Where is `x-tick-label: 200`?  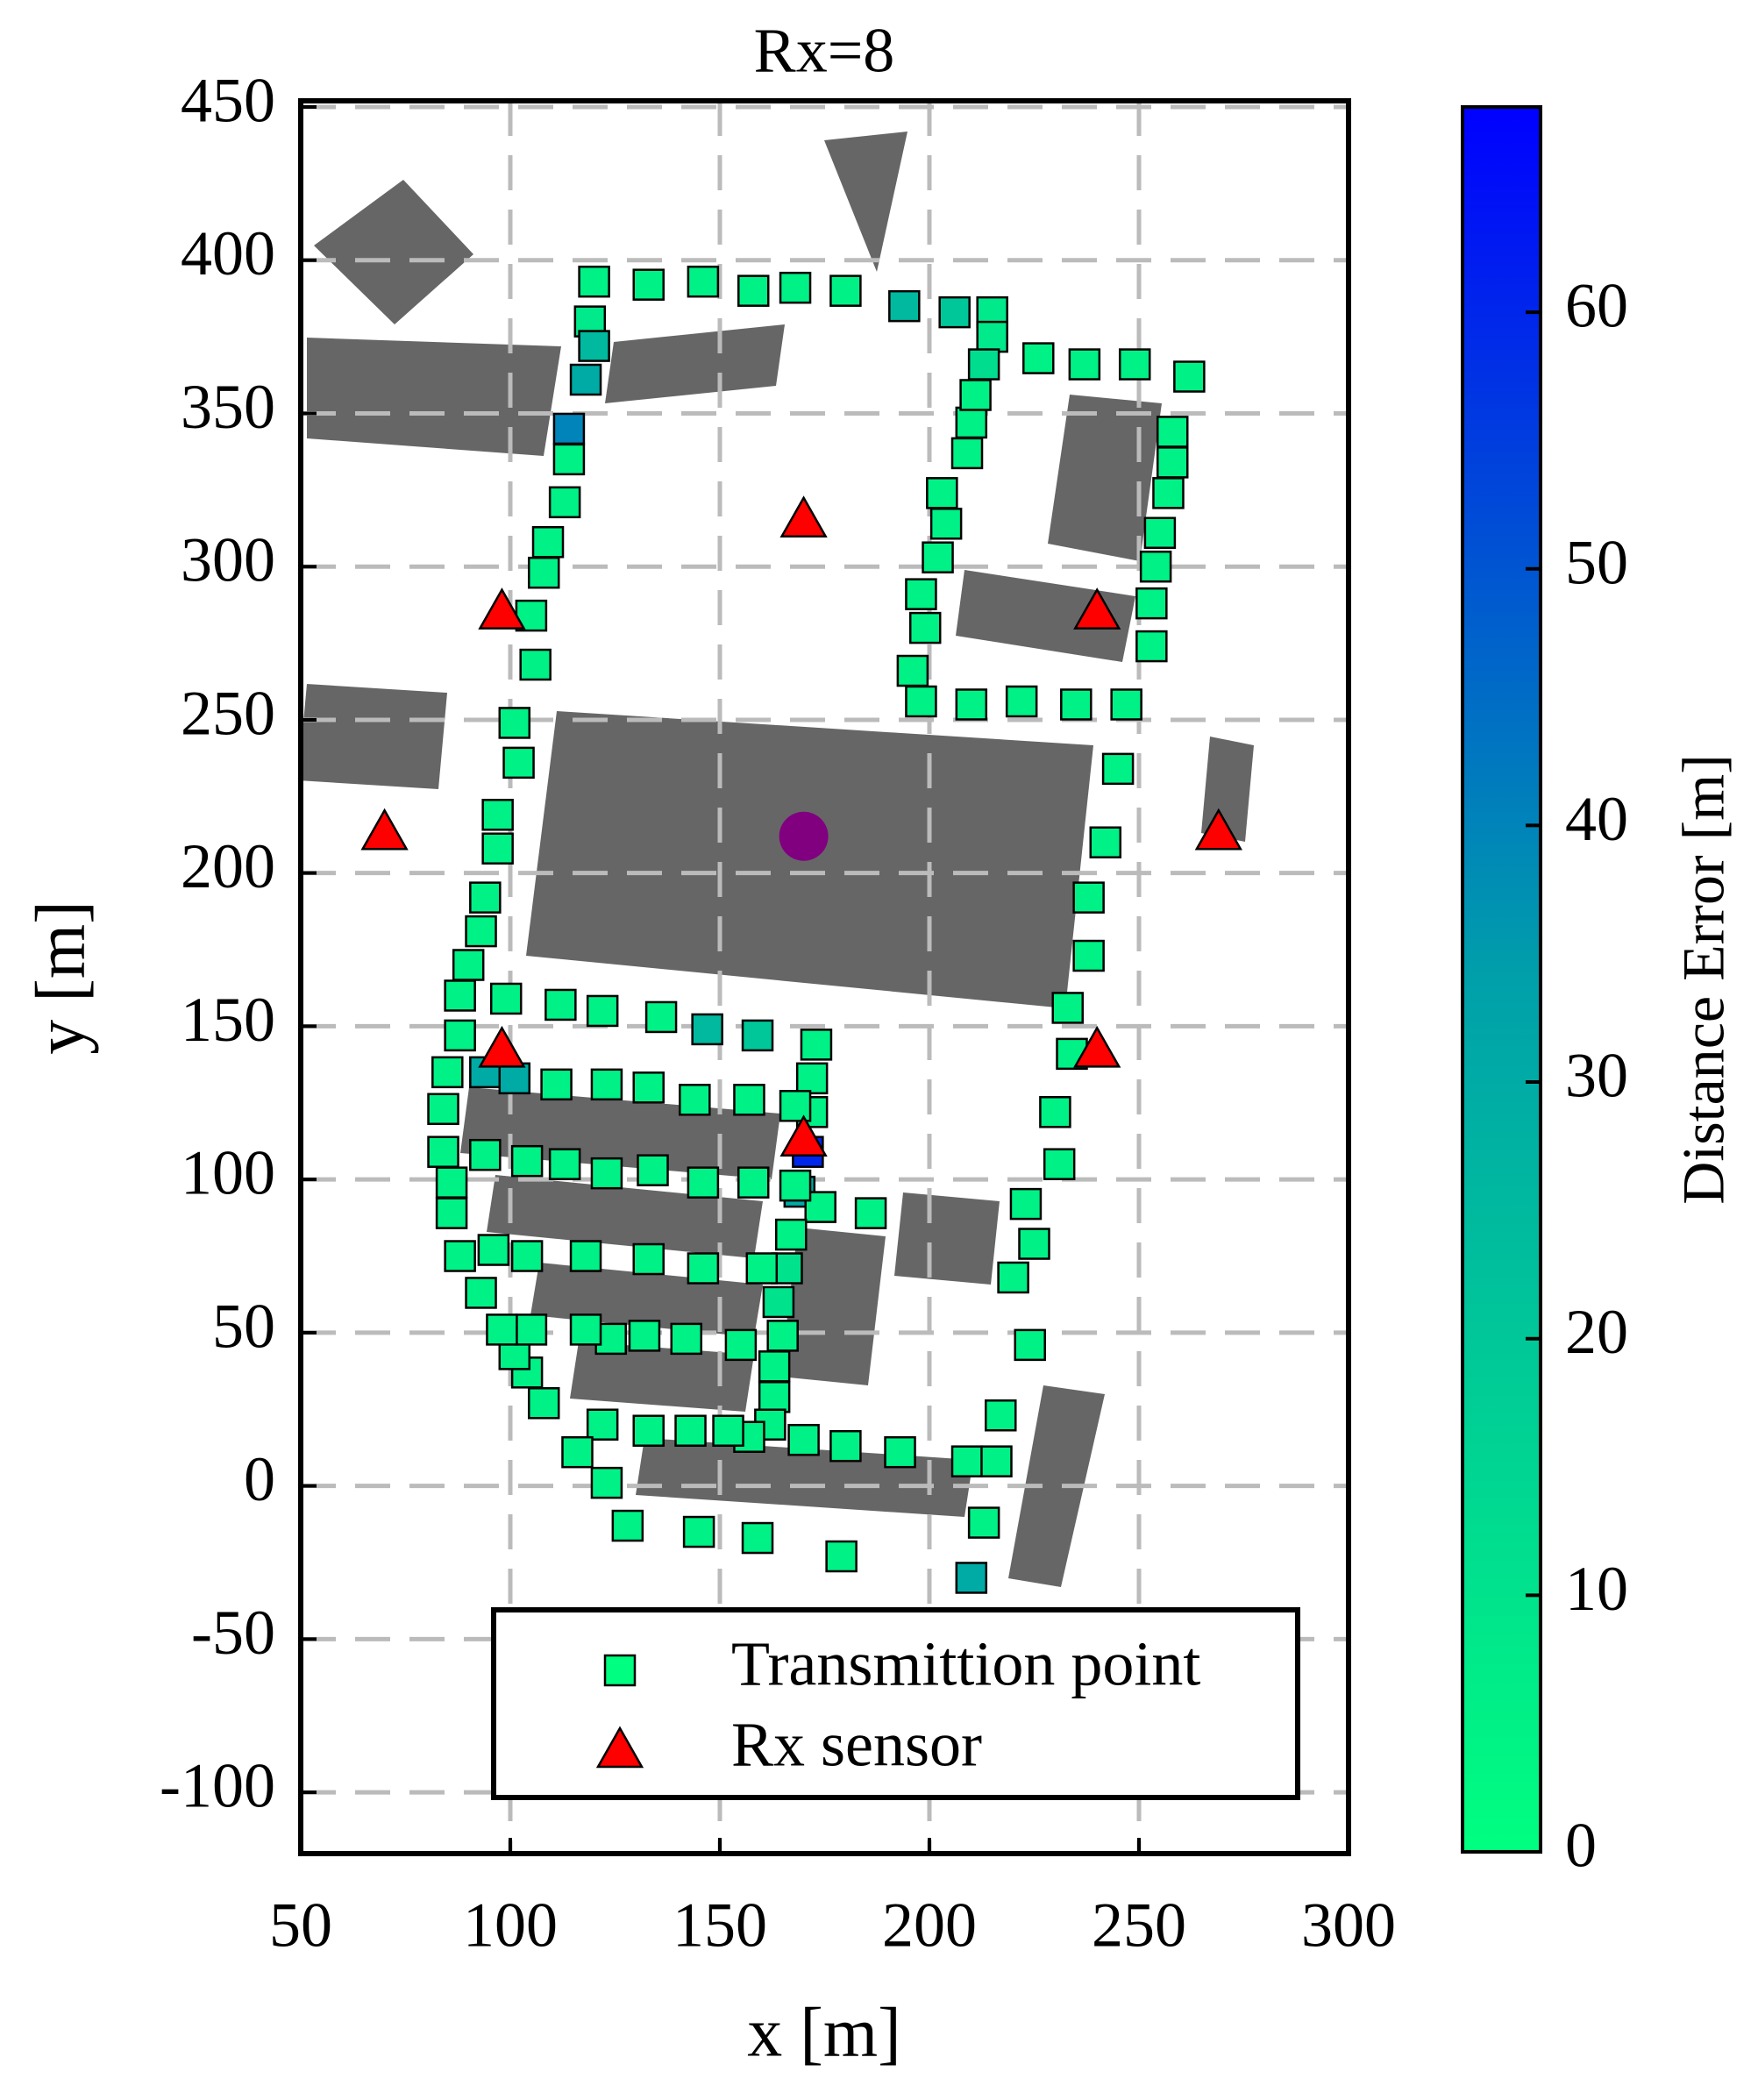 x-tick-label: 200 is located at coordinates (929, 1925).